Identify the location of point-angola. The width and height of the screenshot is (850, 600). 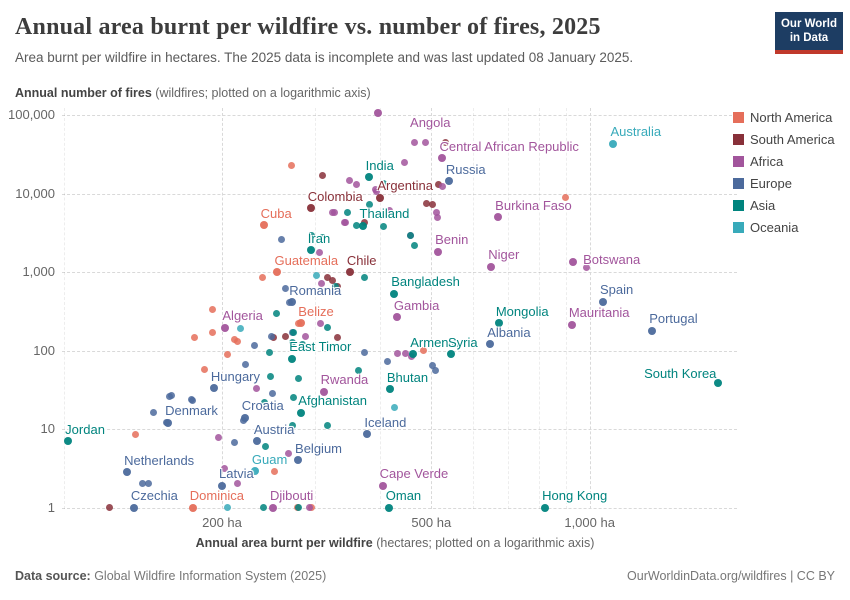
(378, 113).